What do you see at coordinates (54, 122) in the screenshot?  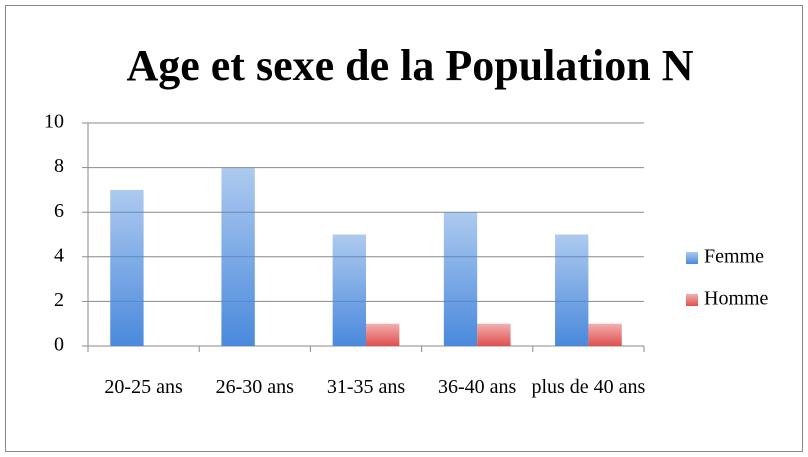 I see `y-tick-label: 10` at bounding box center [54, 122].